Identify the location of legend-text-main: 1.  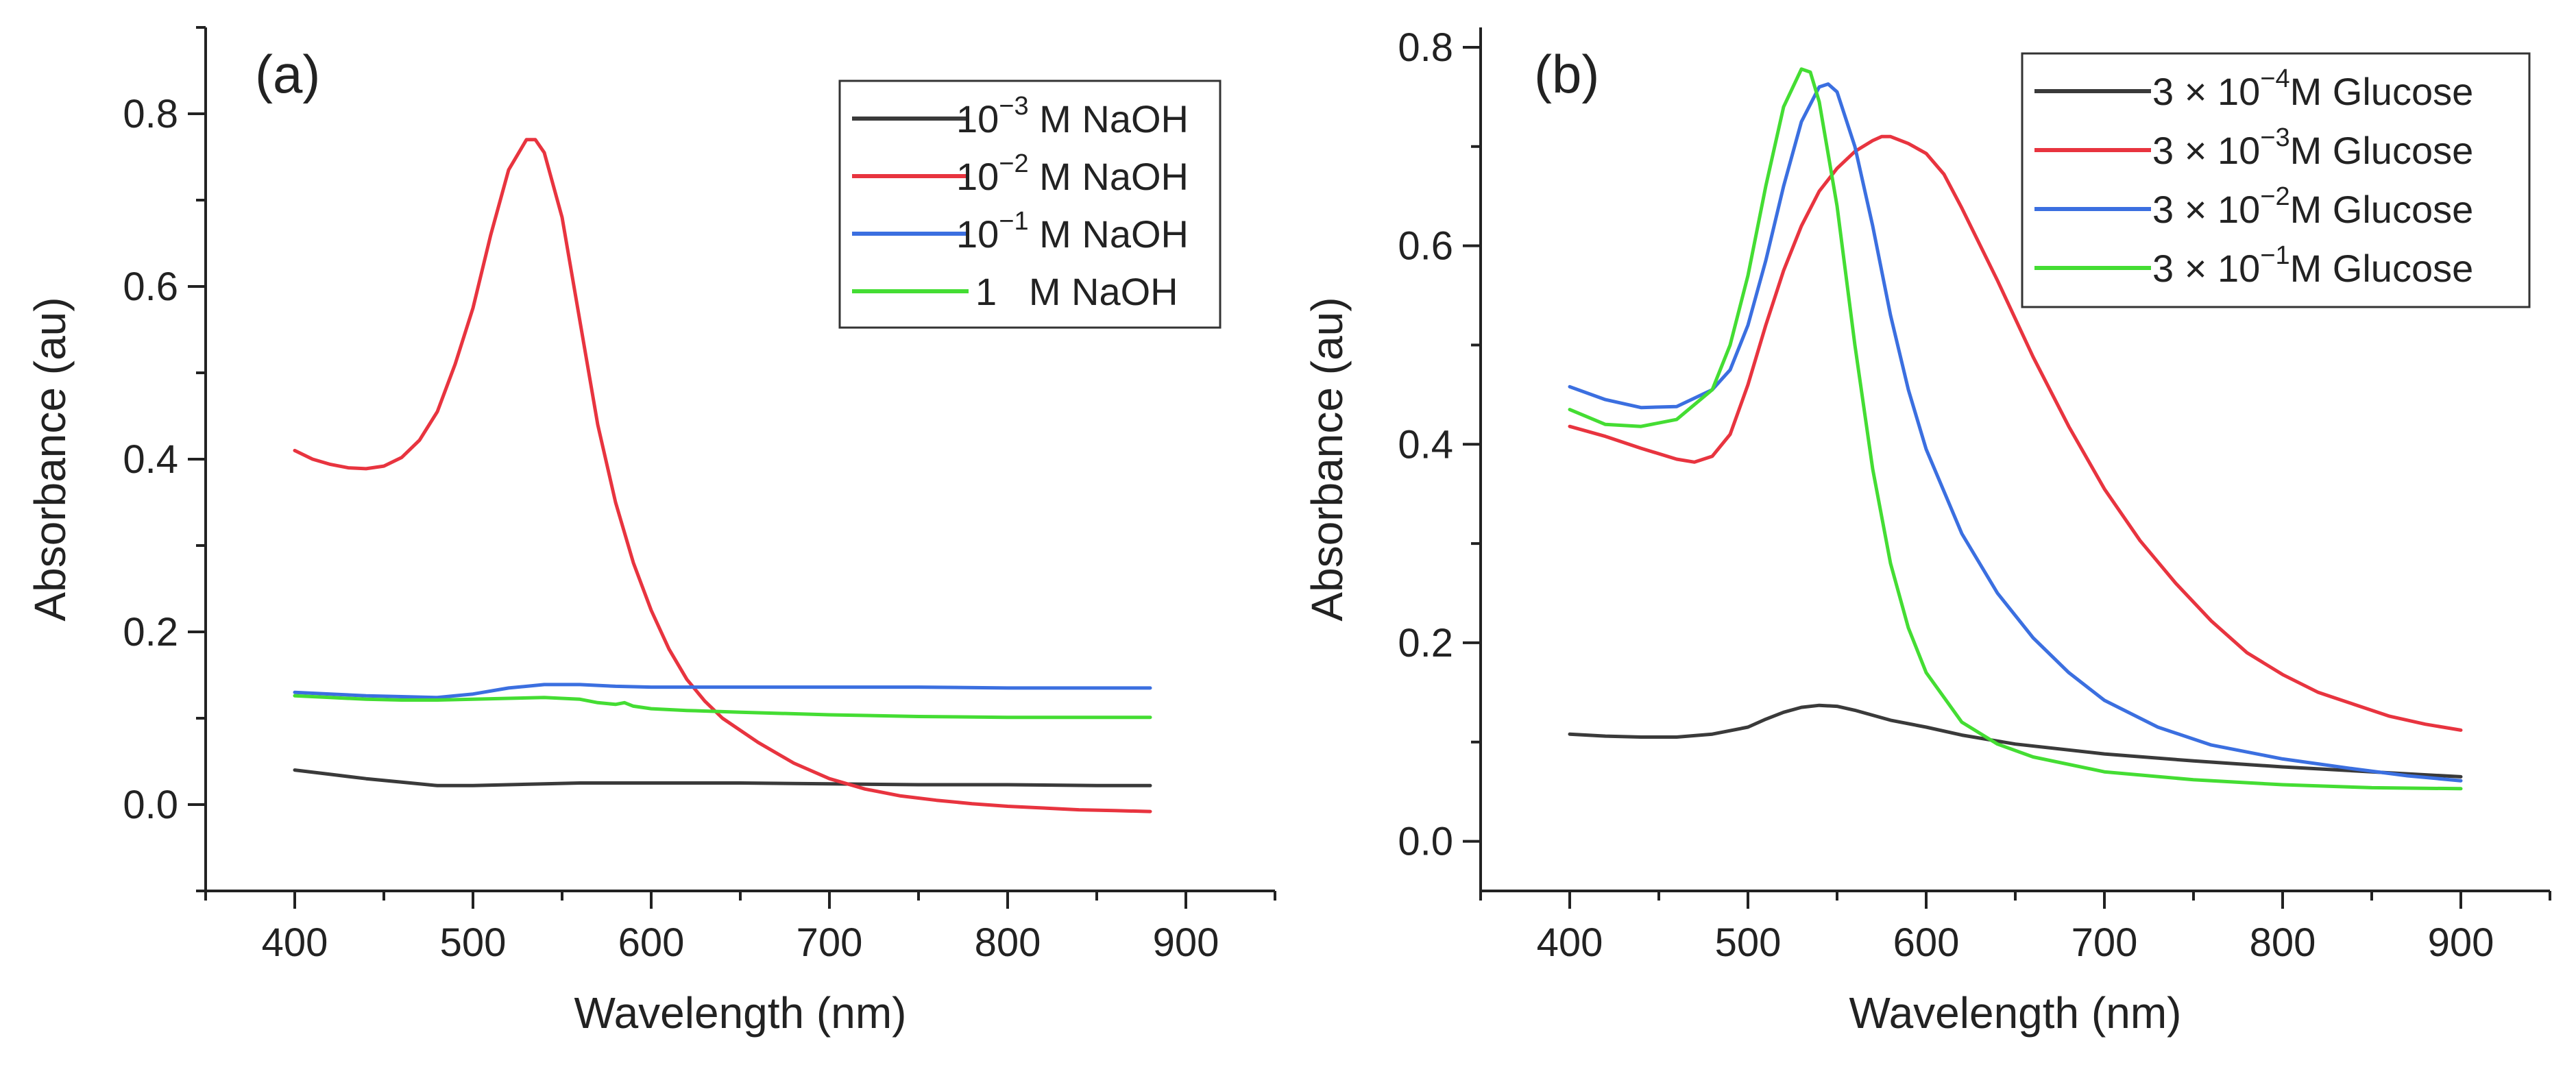
(986, 291).